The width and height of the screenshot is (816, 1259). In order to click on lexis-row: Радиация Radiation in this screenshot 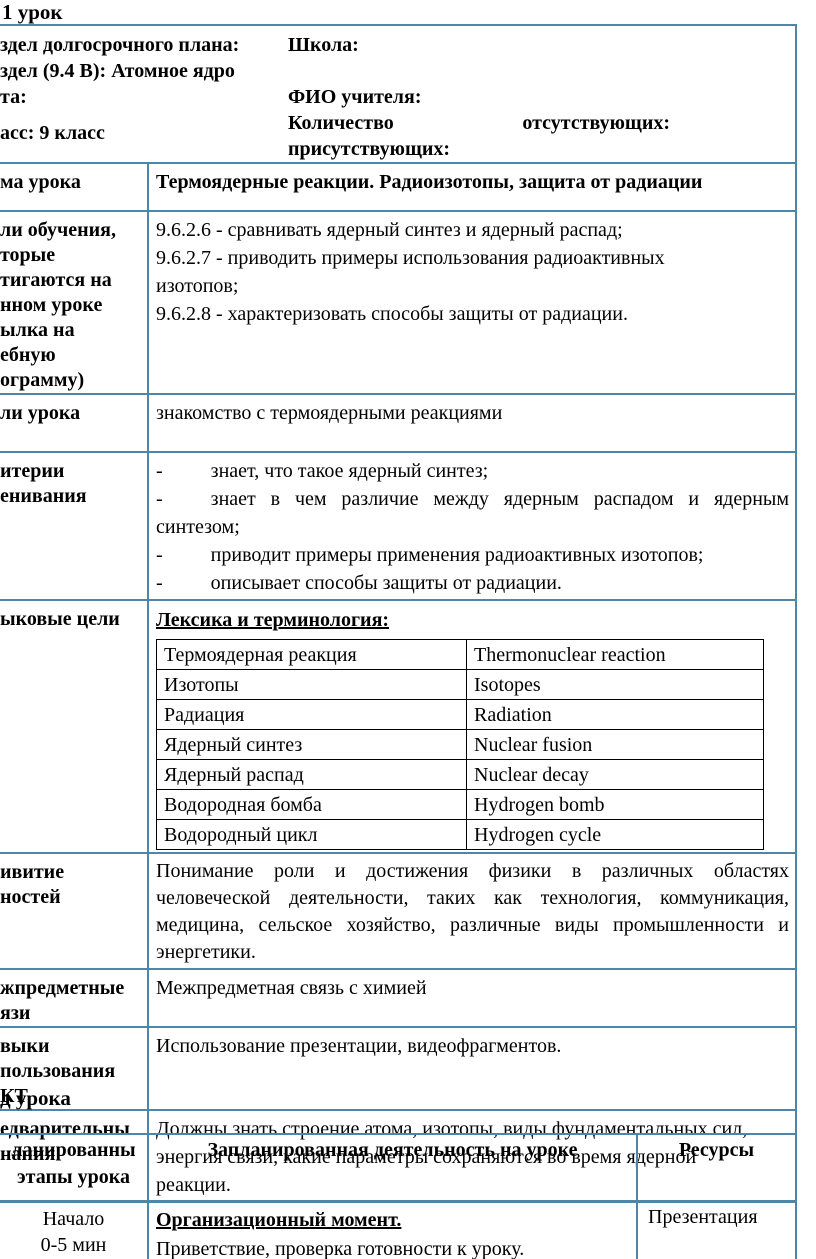, I will do `click(460, 714)`.